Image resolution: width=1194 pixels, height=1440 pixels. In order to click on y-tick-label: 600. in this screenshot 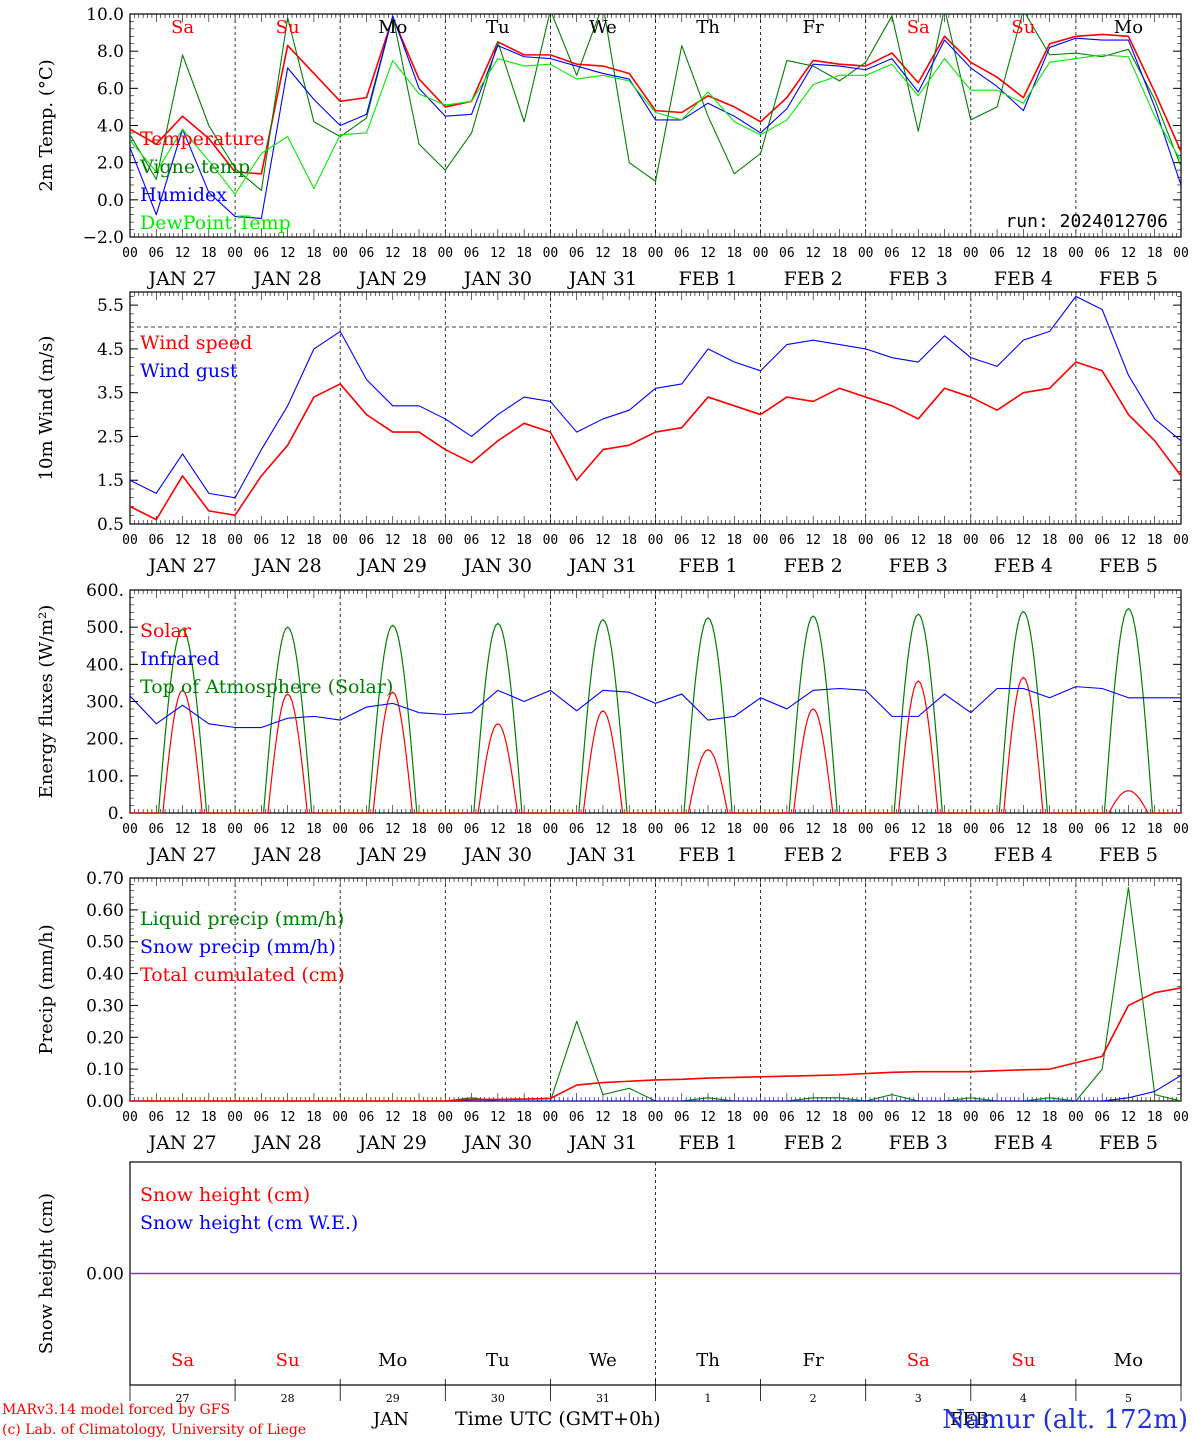, I will do `click(105, 591)`.